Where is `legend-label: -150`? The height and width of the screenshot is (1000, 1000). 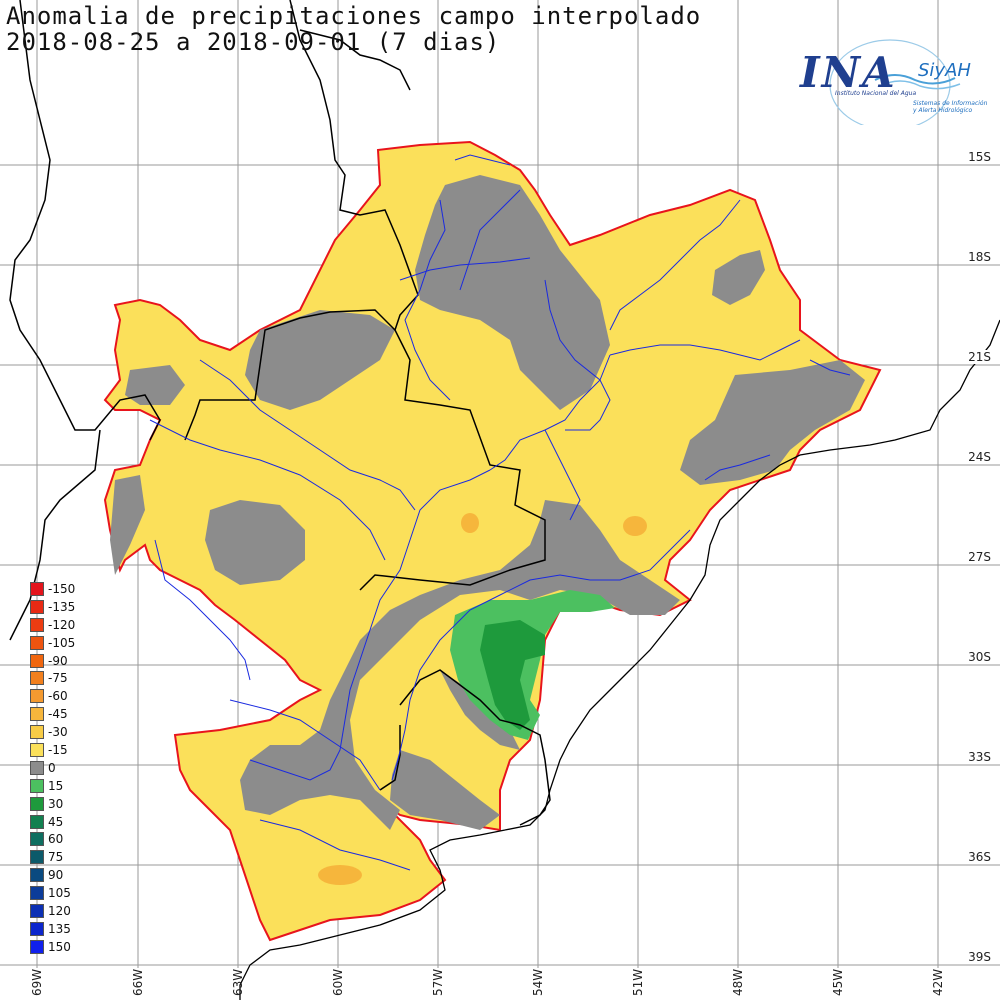
legend-label: -150 is located at coordinates (62, 588).